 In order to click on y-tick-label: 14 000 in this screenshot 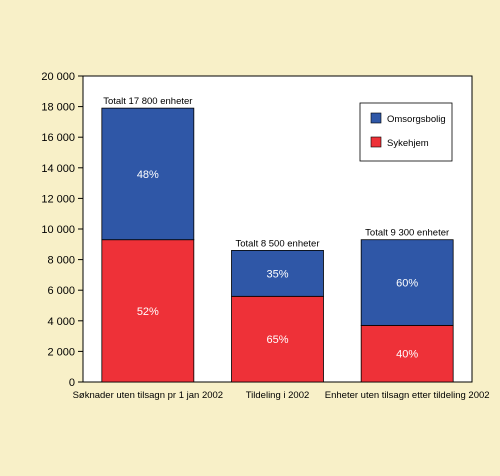, I will do `click(58, 169)`.